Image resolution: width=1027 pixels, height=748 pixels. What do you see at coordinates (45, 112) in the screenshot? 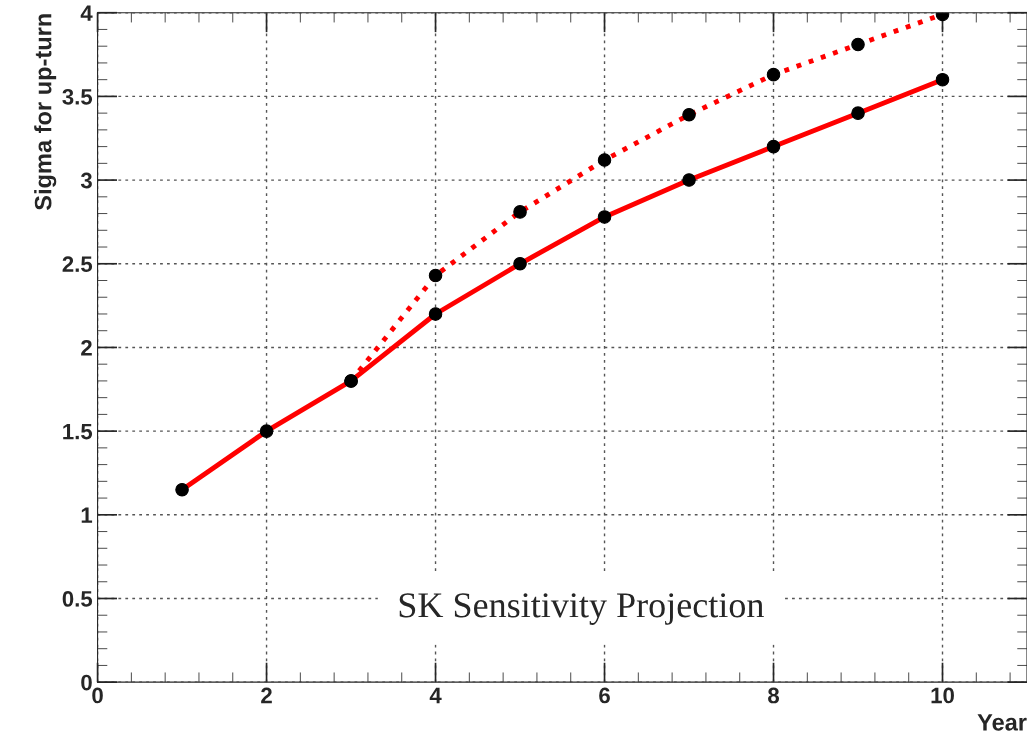
I see `y-axis-title: Sigma for up-turn` at bounding box center [45, 112].